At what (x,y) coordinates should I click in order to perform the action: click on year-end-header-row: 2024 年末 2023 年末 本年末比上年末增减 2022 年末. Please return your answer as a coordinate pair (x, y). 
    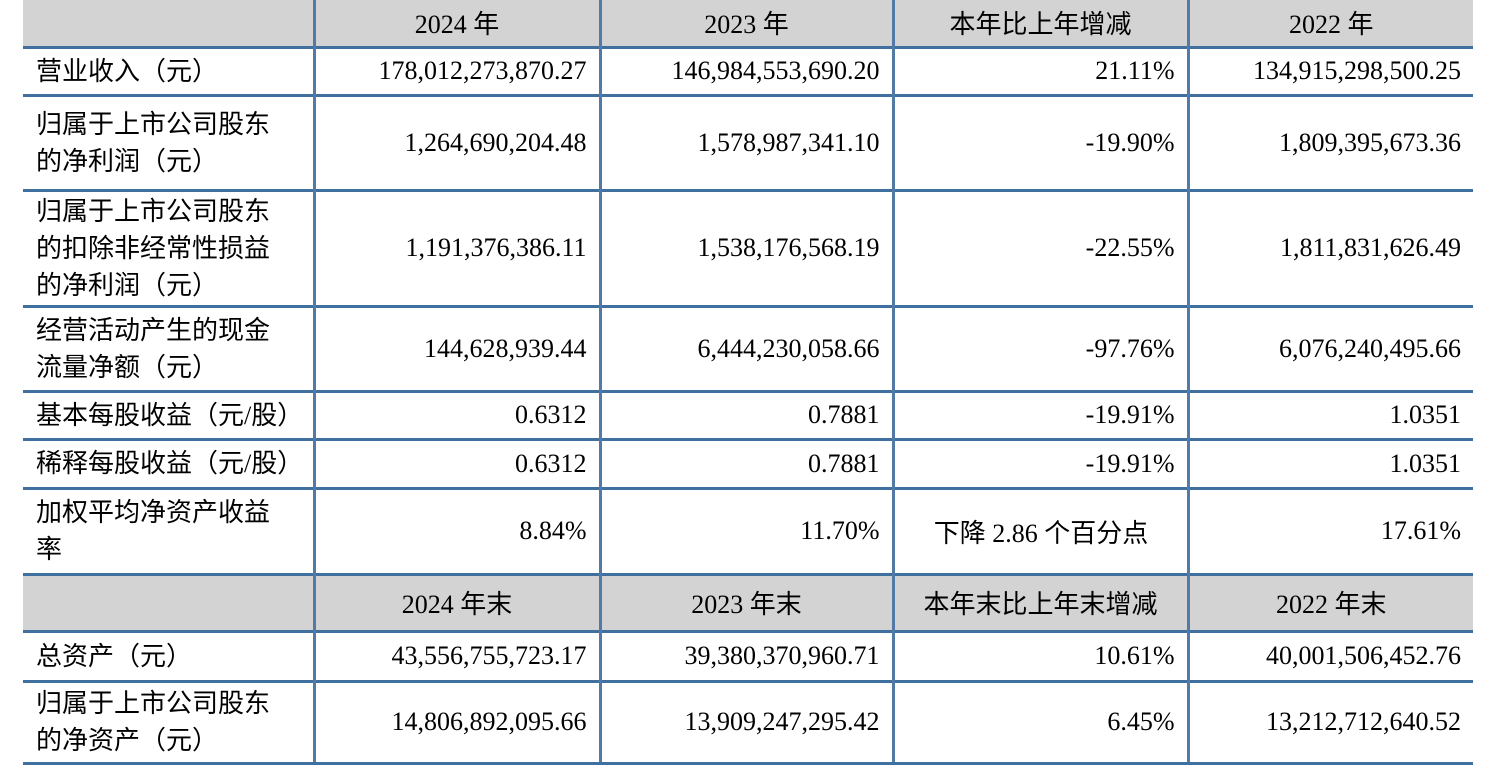
    Looking at the image, I should click on (748, 601).